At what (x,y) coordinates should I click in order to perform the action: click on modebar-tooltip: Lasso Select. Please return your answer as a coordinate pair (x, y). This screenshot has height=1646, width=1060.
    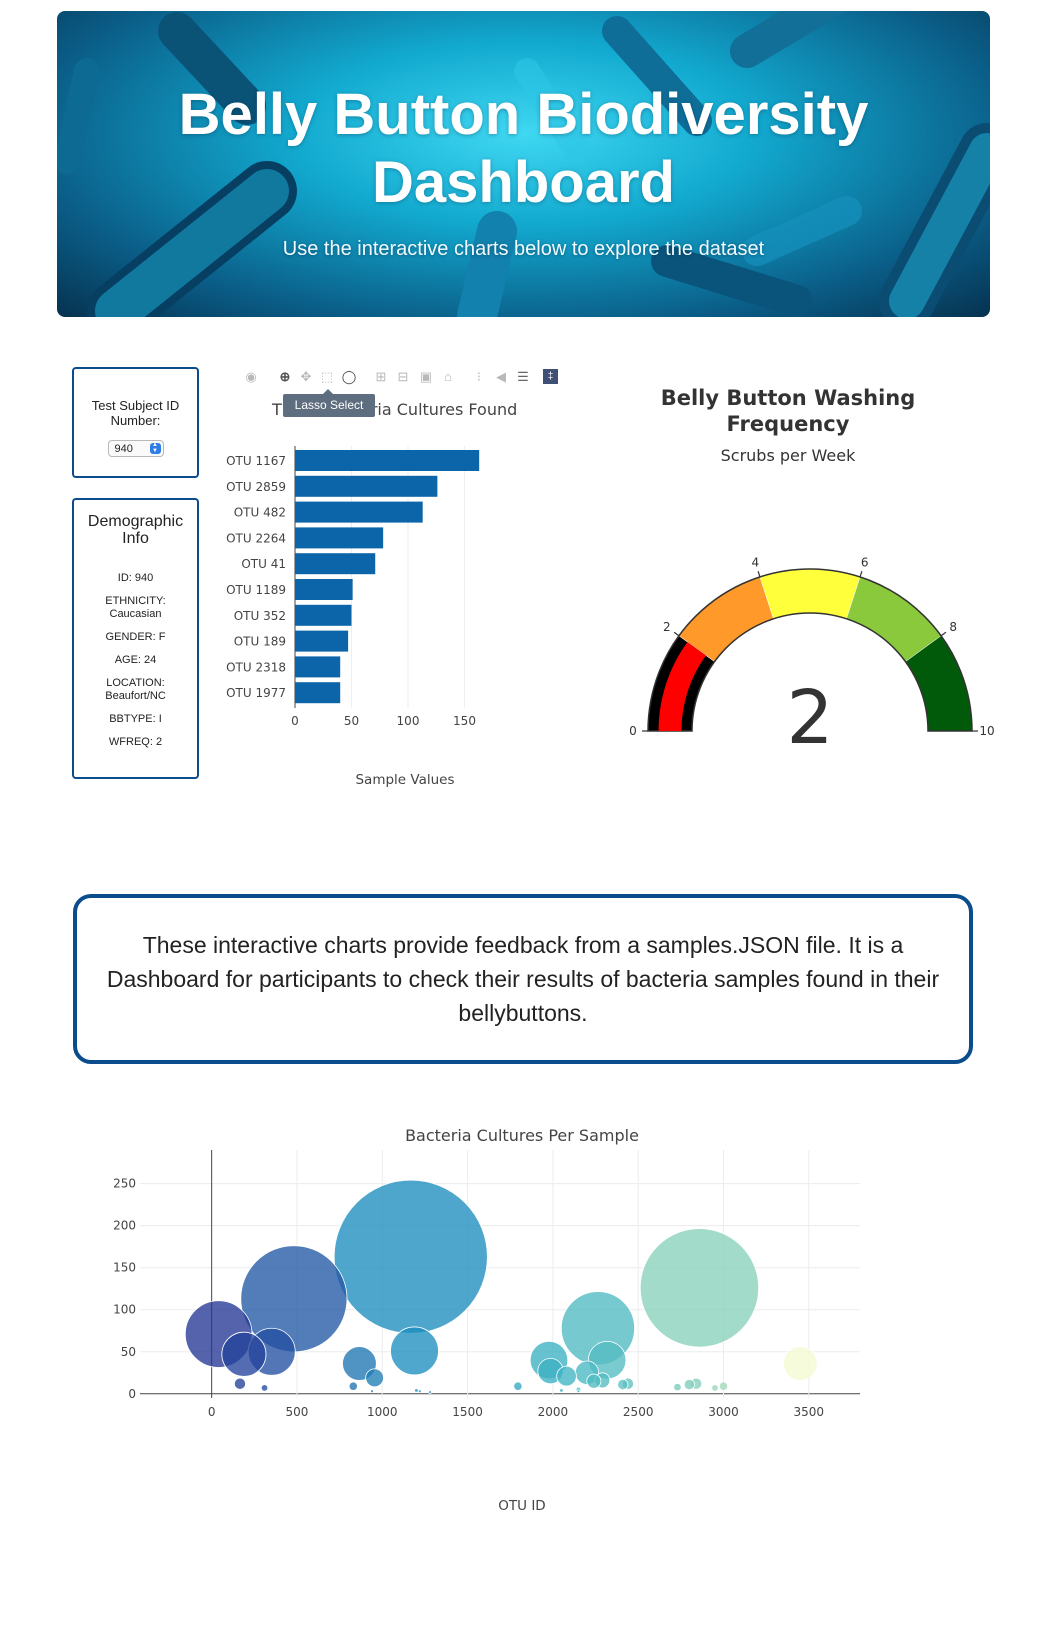
    Looking at the image, I should click on (329, 405).